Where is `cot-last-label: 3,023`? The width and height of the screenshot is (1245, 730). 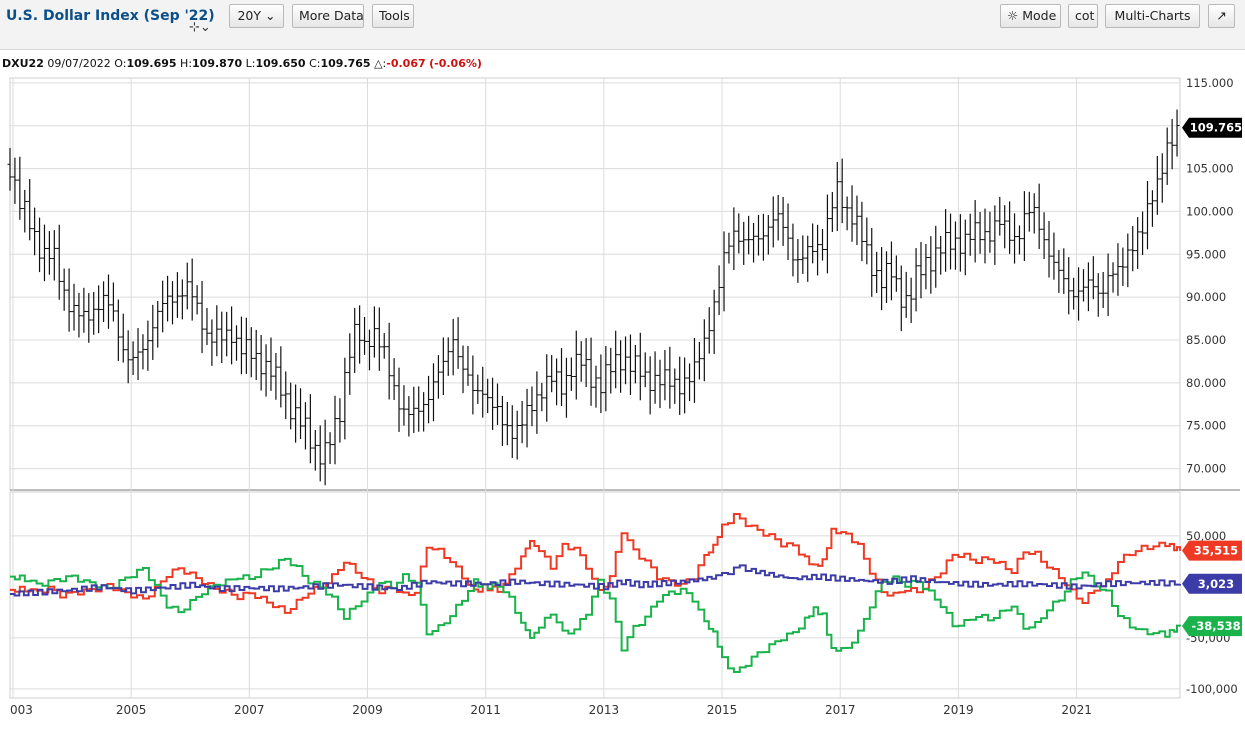
cot-last-label: 3,023 is located at coordinates (1216, 584).